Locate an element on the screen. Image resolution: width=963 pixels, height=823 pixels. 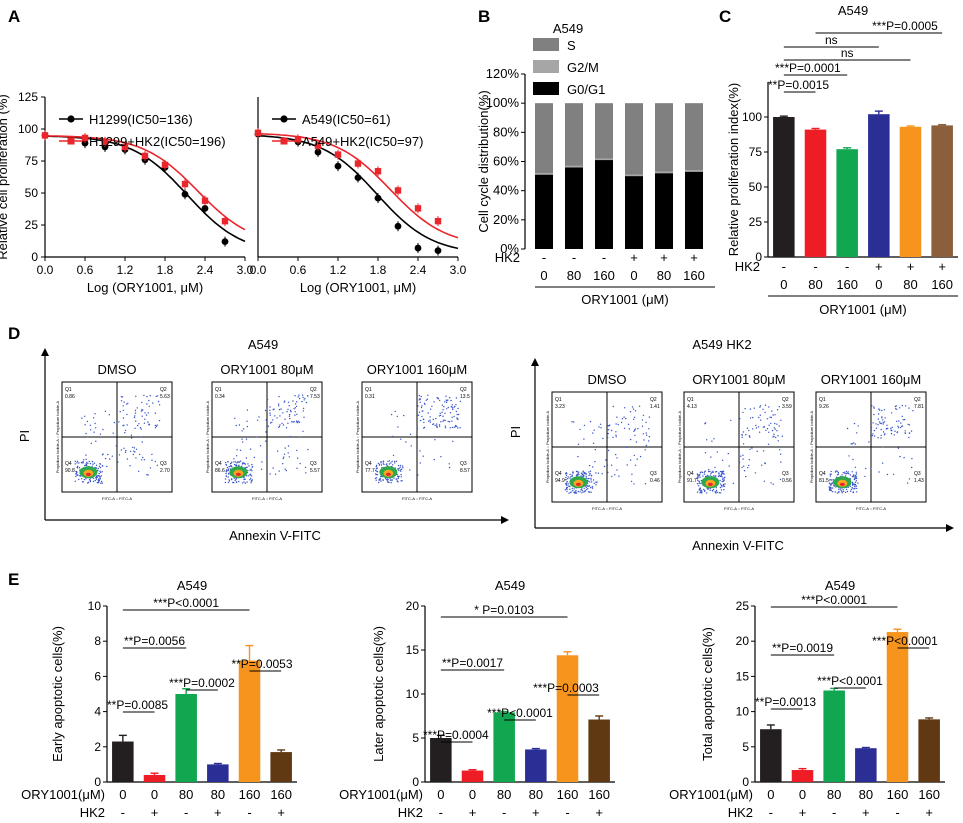
y-axis-label: Total apoptotic cells(%) is located at coordinates (707, 694).